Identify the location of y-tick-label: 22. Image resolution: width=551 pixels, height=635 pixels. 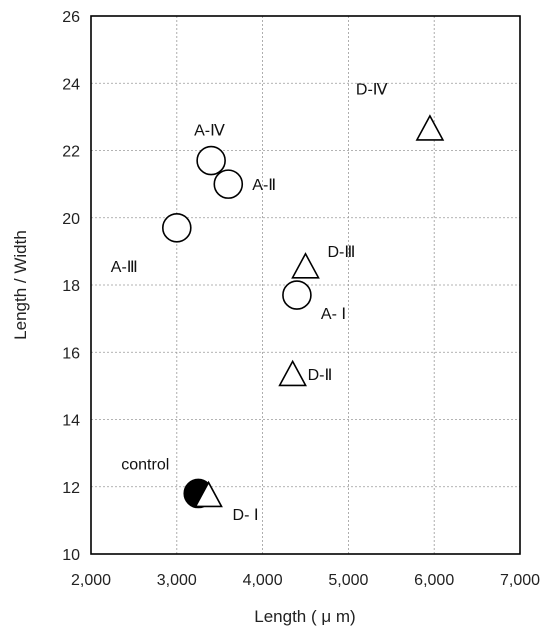
(71, 152).